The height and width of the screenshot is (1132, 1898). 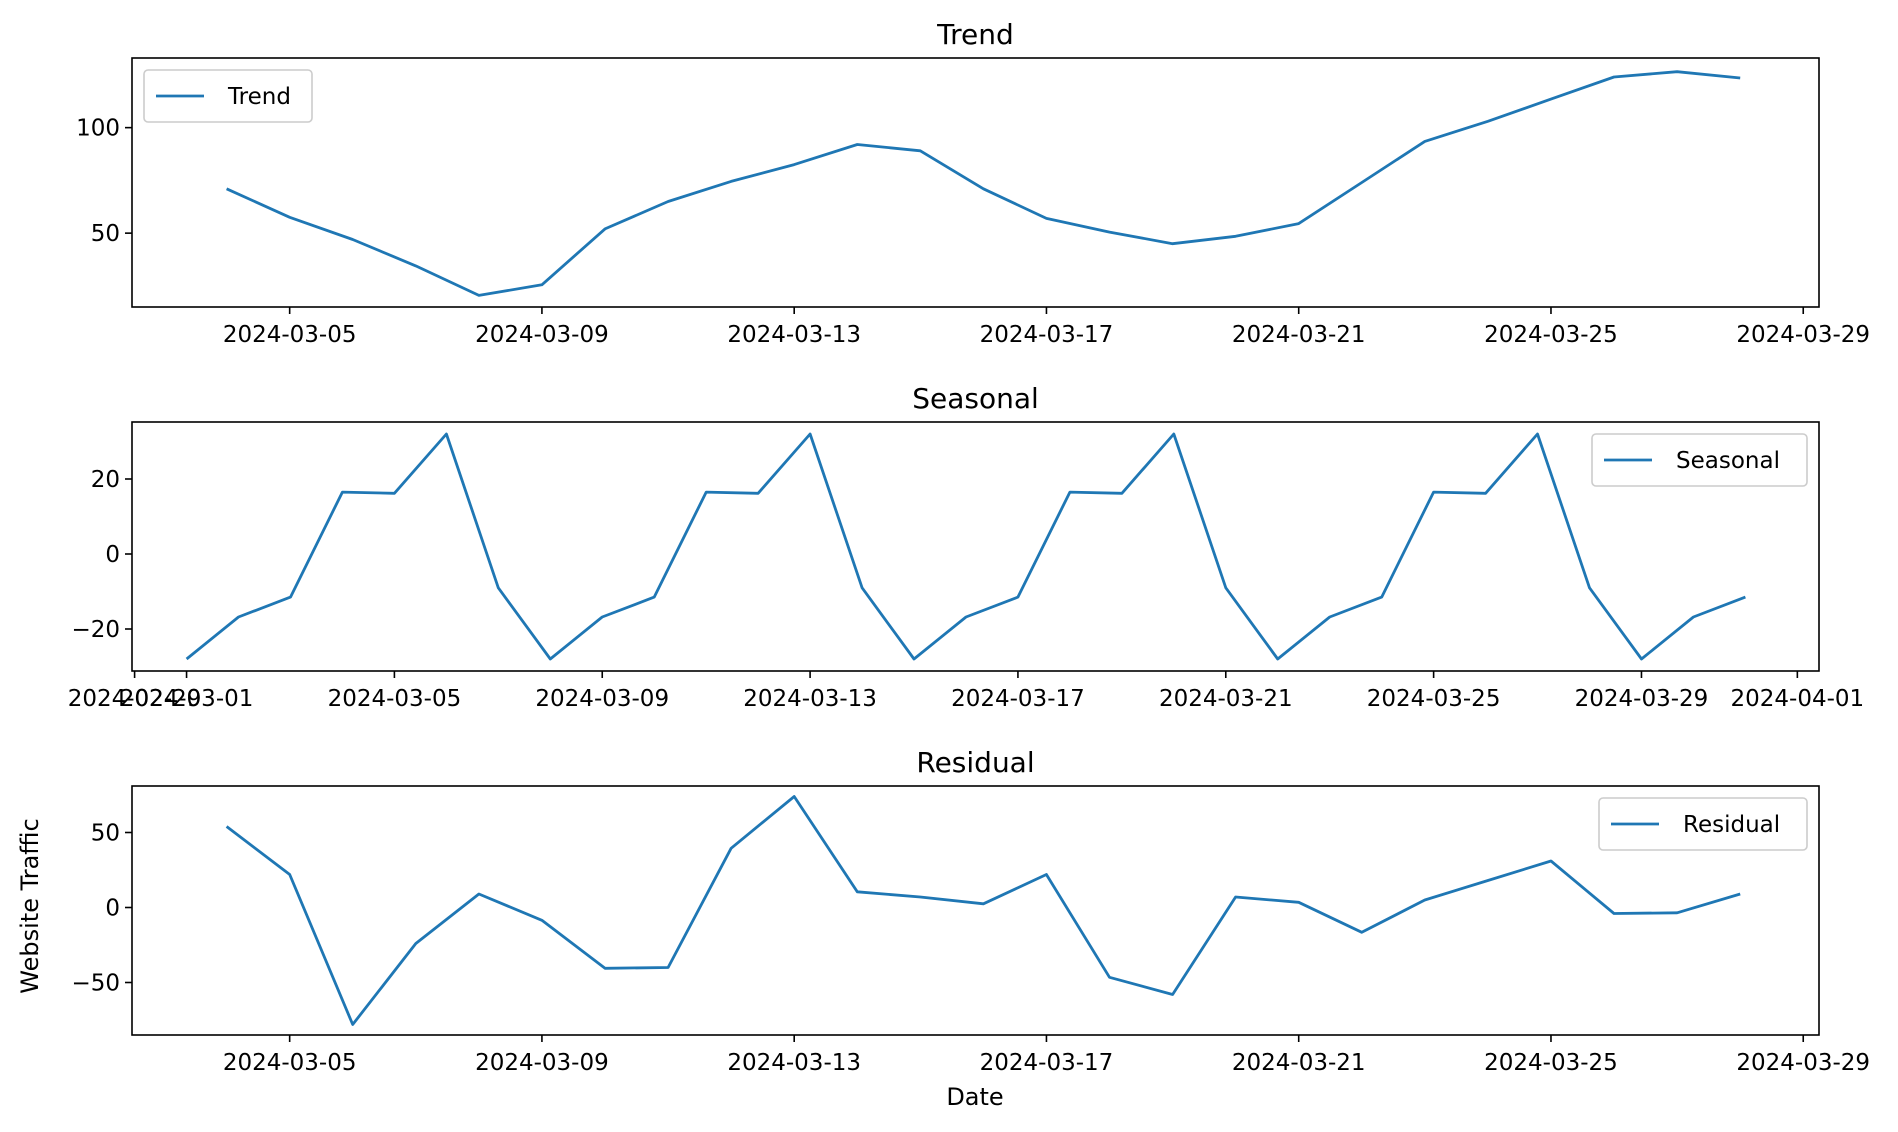 What do you see at coordinates (105, 834) in the screenshot?
I see `residual-ytick-label: 50` at bounding box center [105, 834].